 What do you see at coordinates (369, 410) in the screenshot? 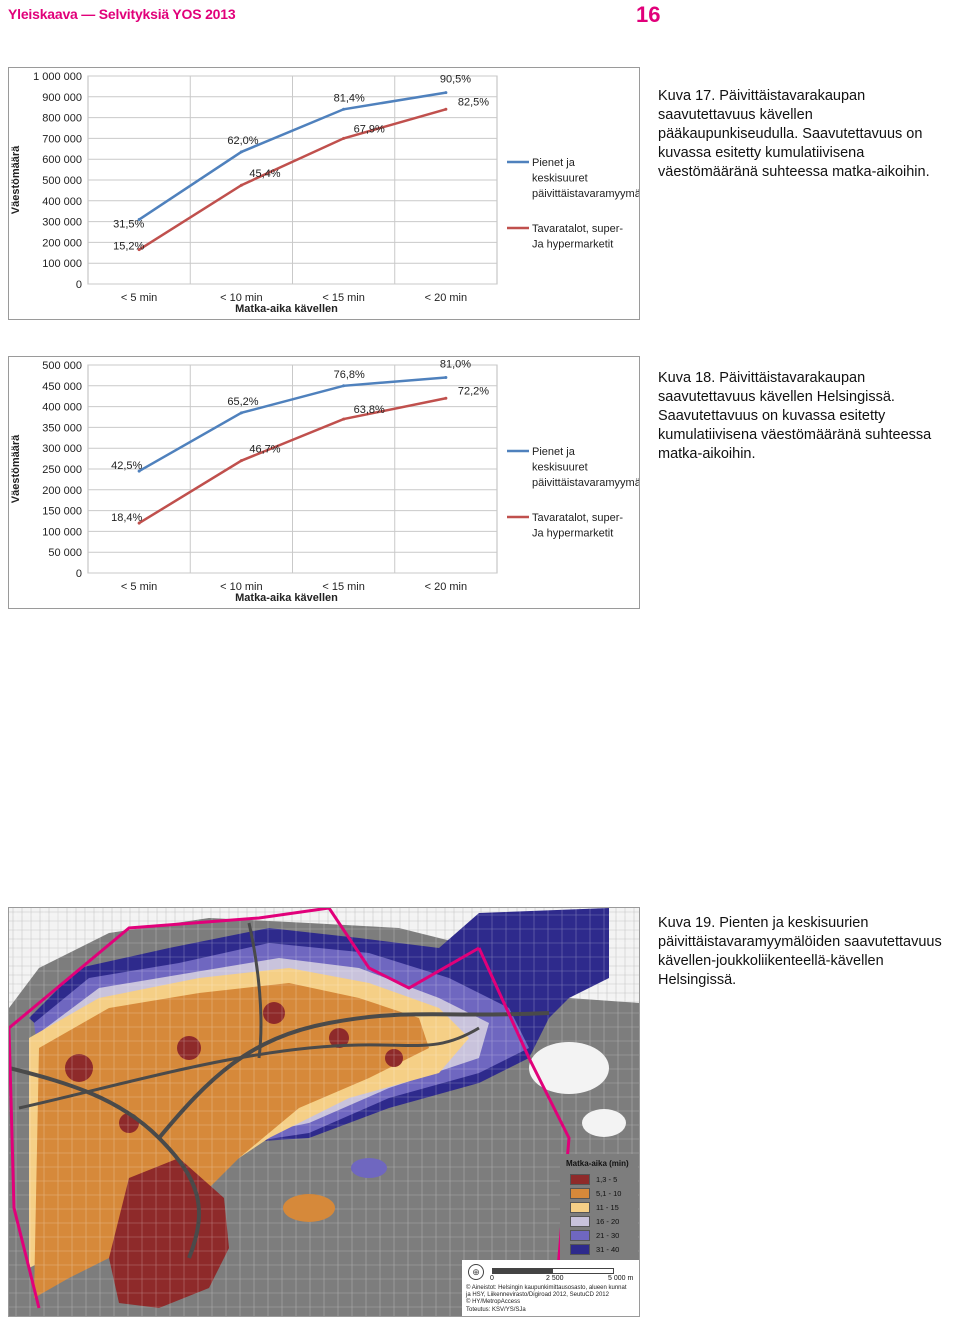
I see `data-label: 63,8%` at bounding box center [369, 410].